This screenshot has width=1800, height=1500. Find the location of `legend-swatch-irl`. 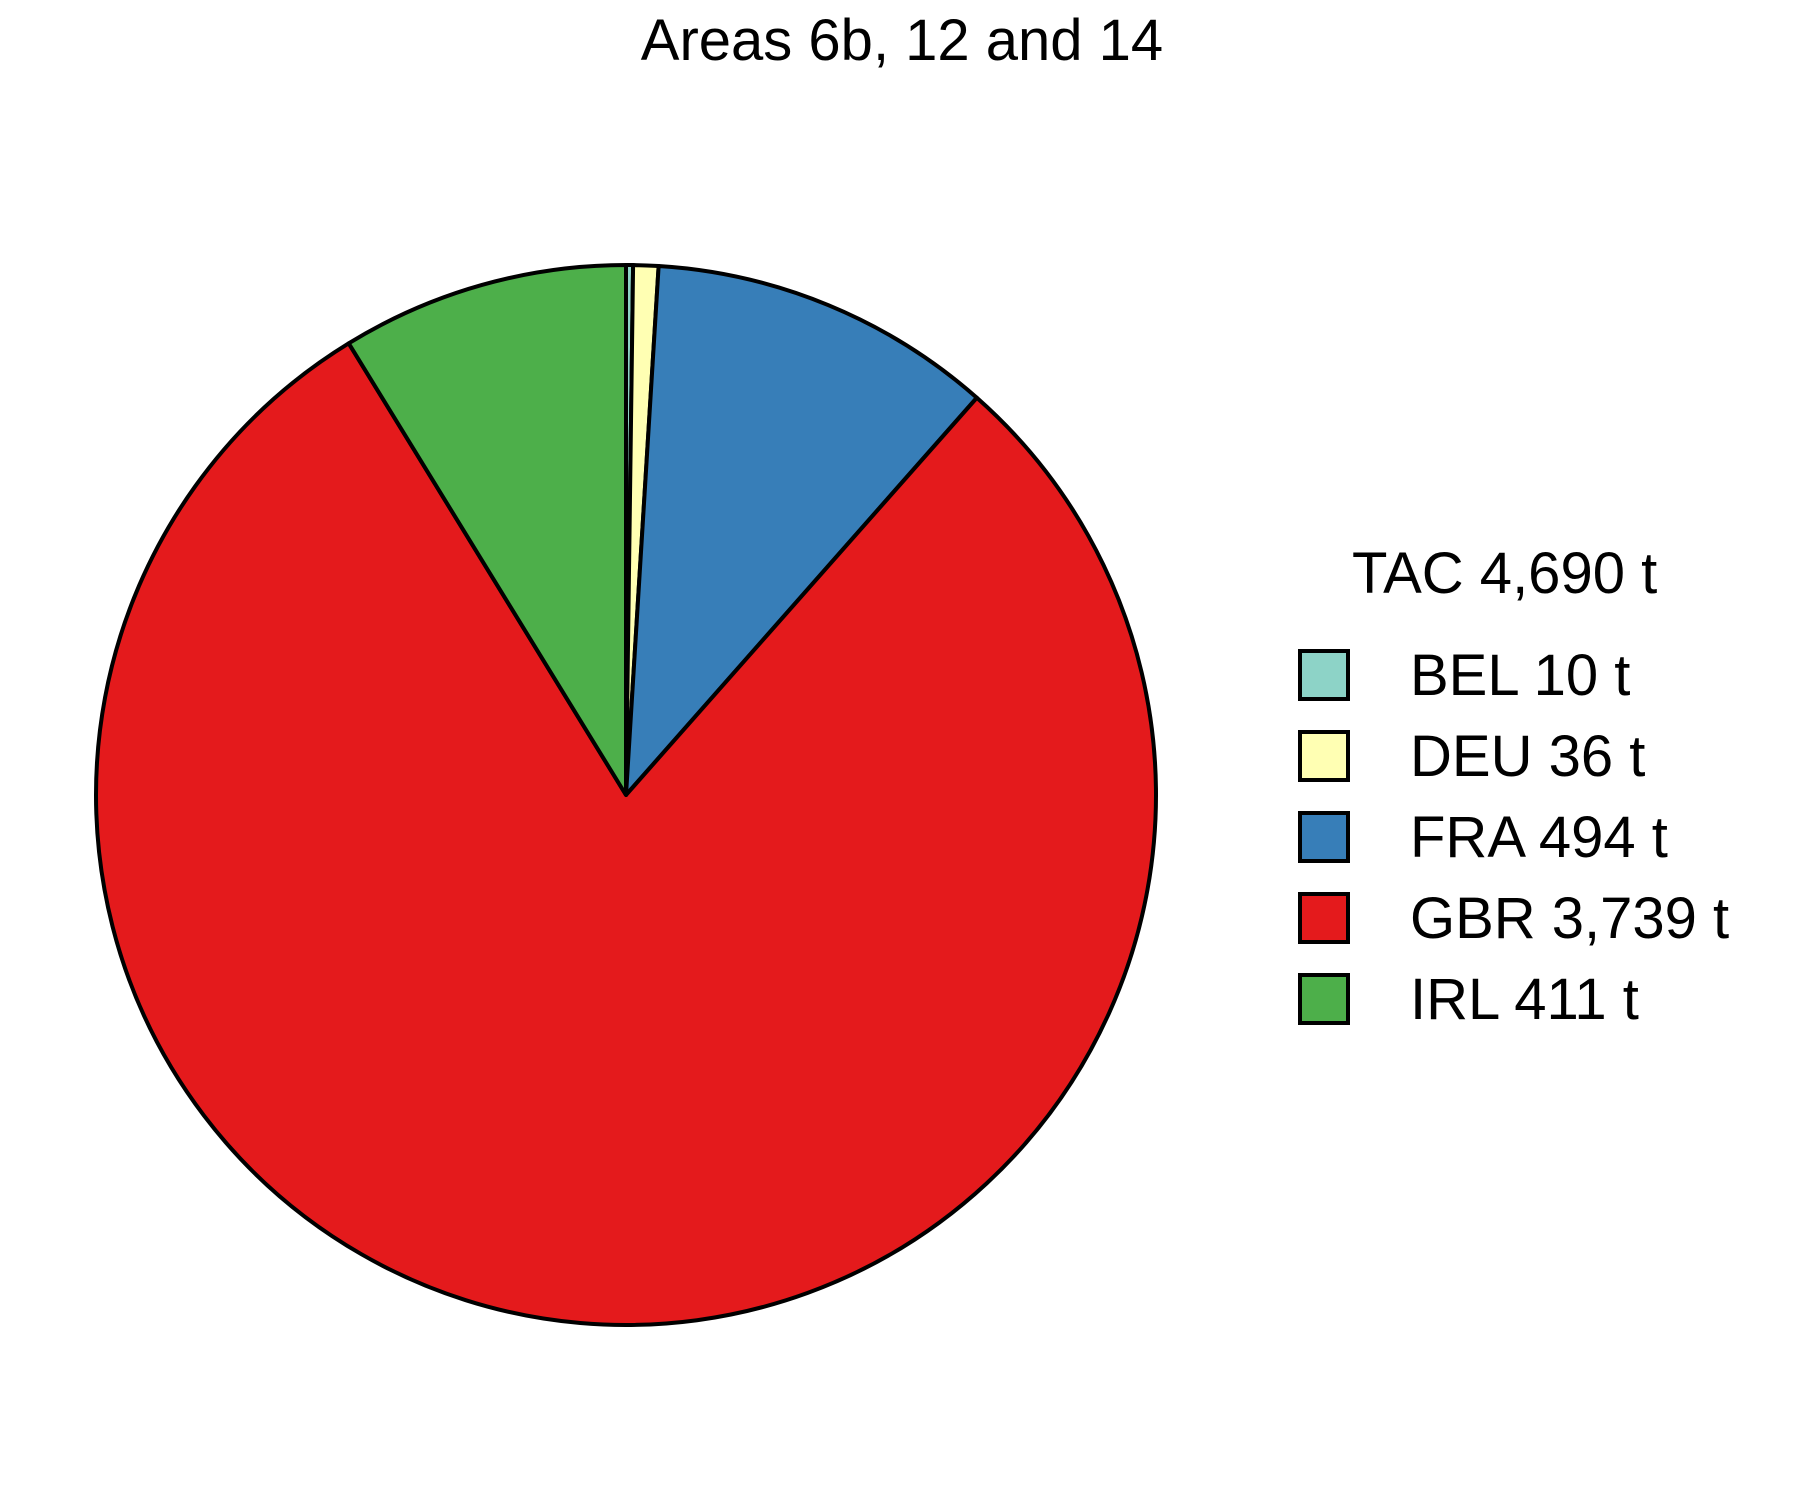

legend-swatch-irl is located at coordinates (1324, 999).